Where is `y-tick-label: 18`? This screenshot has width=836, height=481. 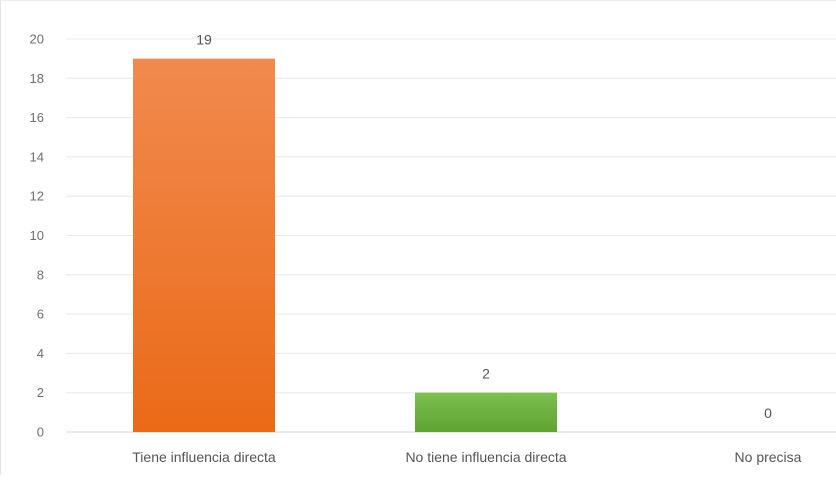
y-tick-label: 18 is located at coordinates (37, 78).